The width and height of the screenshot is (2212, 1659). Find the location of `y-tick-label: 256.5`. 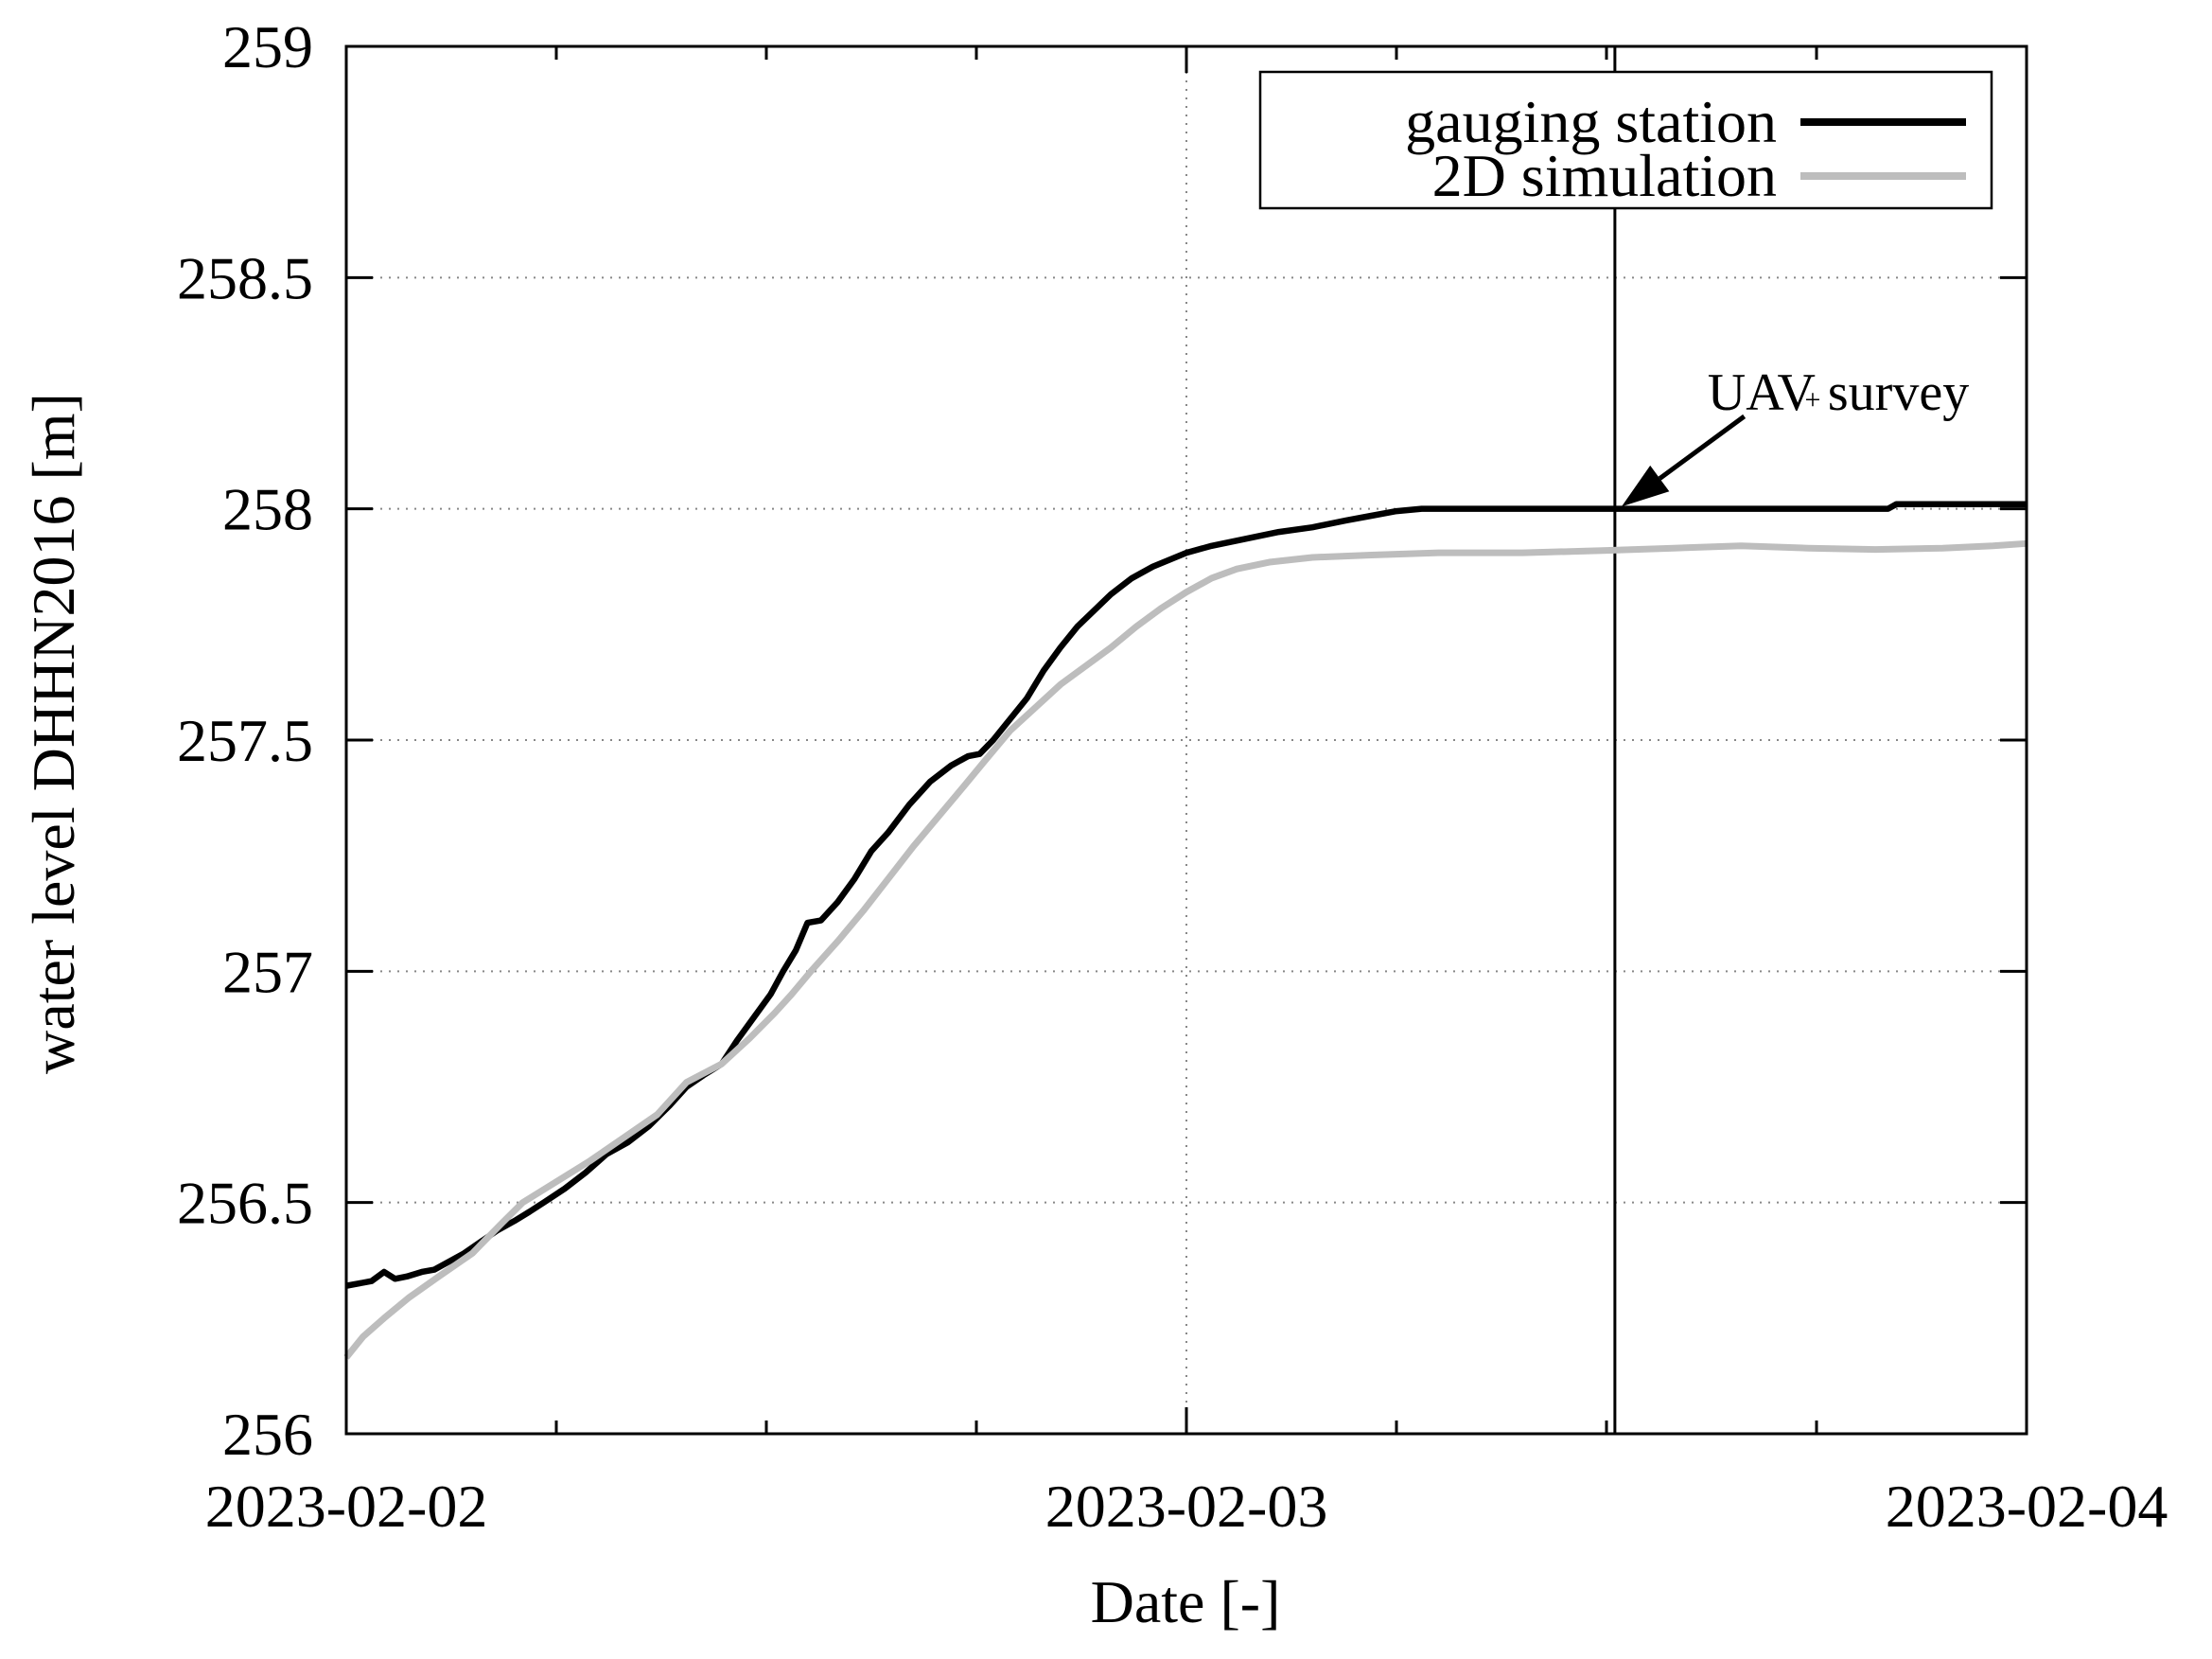

y-tick-label: 256.5 is located at coordinates (245, 1203).